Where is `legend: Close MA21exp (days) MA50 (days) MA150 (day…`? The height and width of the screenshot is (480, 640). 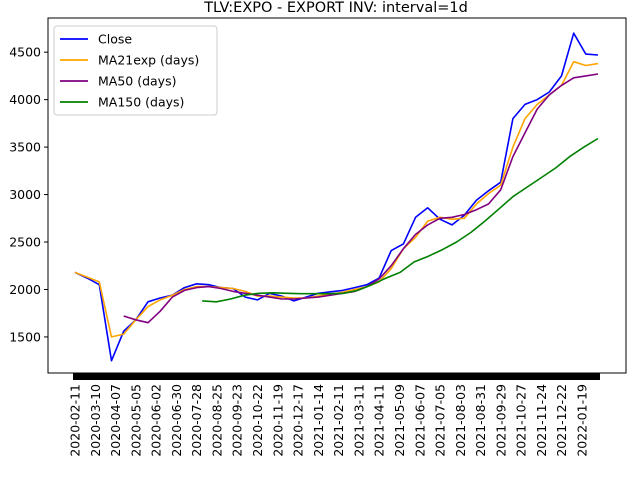 legend: Close MA21exp (days) MA50 (days) MA150 (day… is located at coordinates (135, 70).